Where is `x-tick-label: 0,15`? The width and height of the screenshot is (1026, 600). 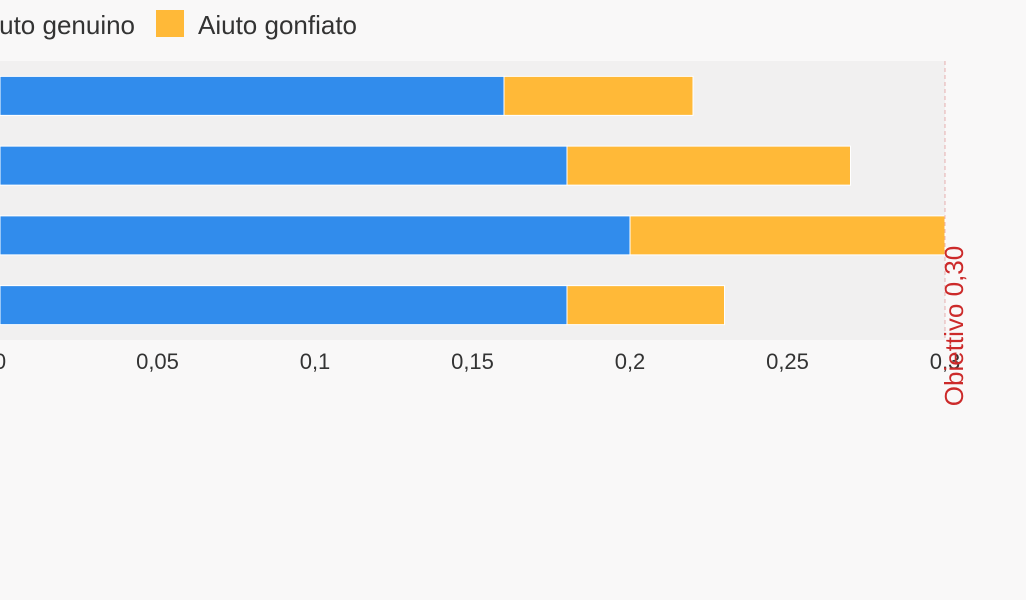 x-tick-label: 0,15 is located at coordinates (472, 361).